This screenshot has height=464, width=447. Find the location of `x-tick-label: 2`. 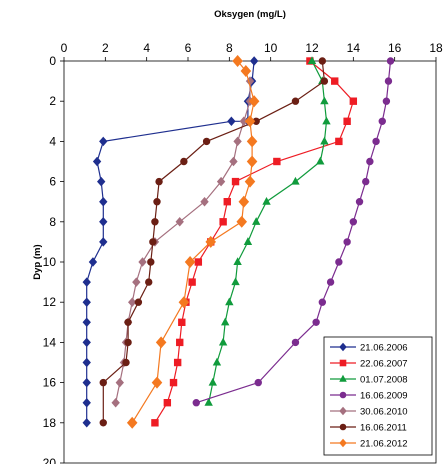

x-tick-label: 2 is located at coordinates (105, 48).